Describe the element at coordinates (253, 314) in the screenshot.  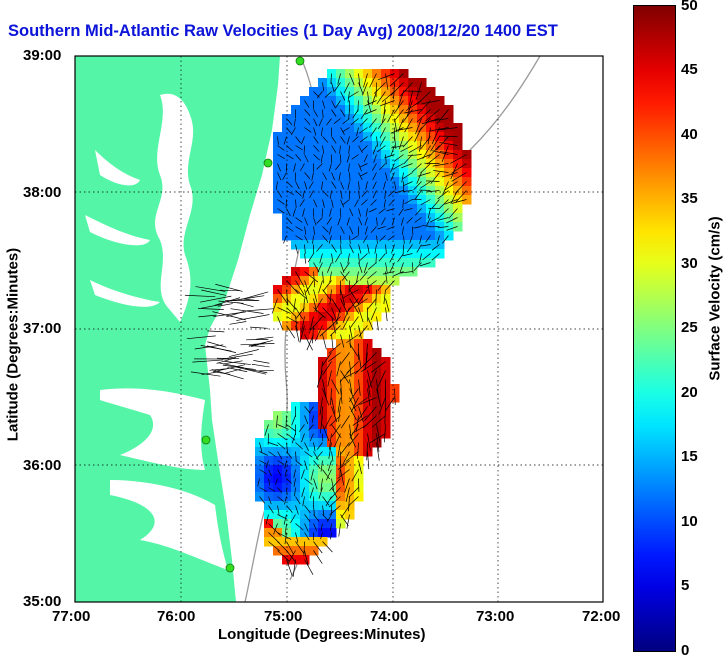
I see `radar-stations` at that location.